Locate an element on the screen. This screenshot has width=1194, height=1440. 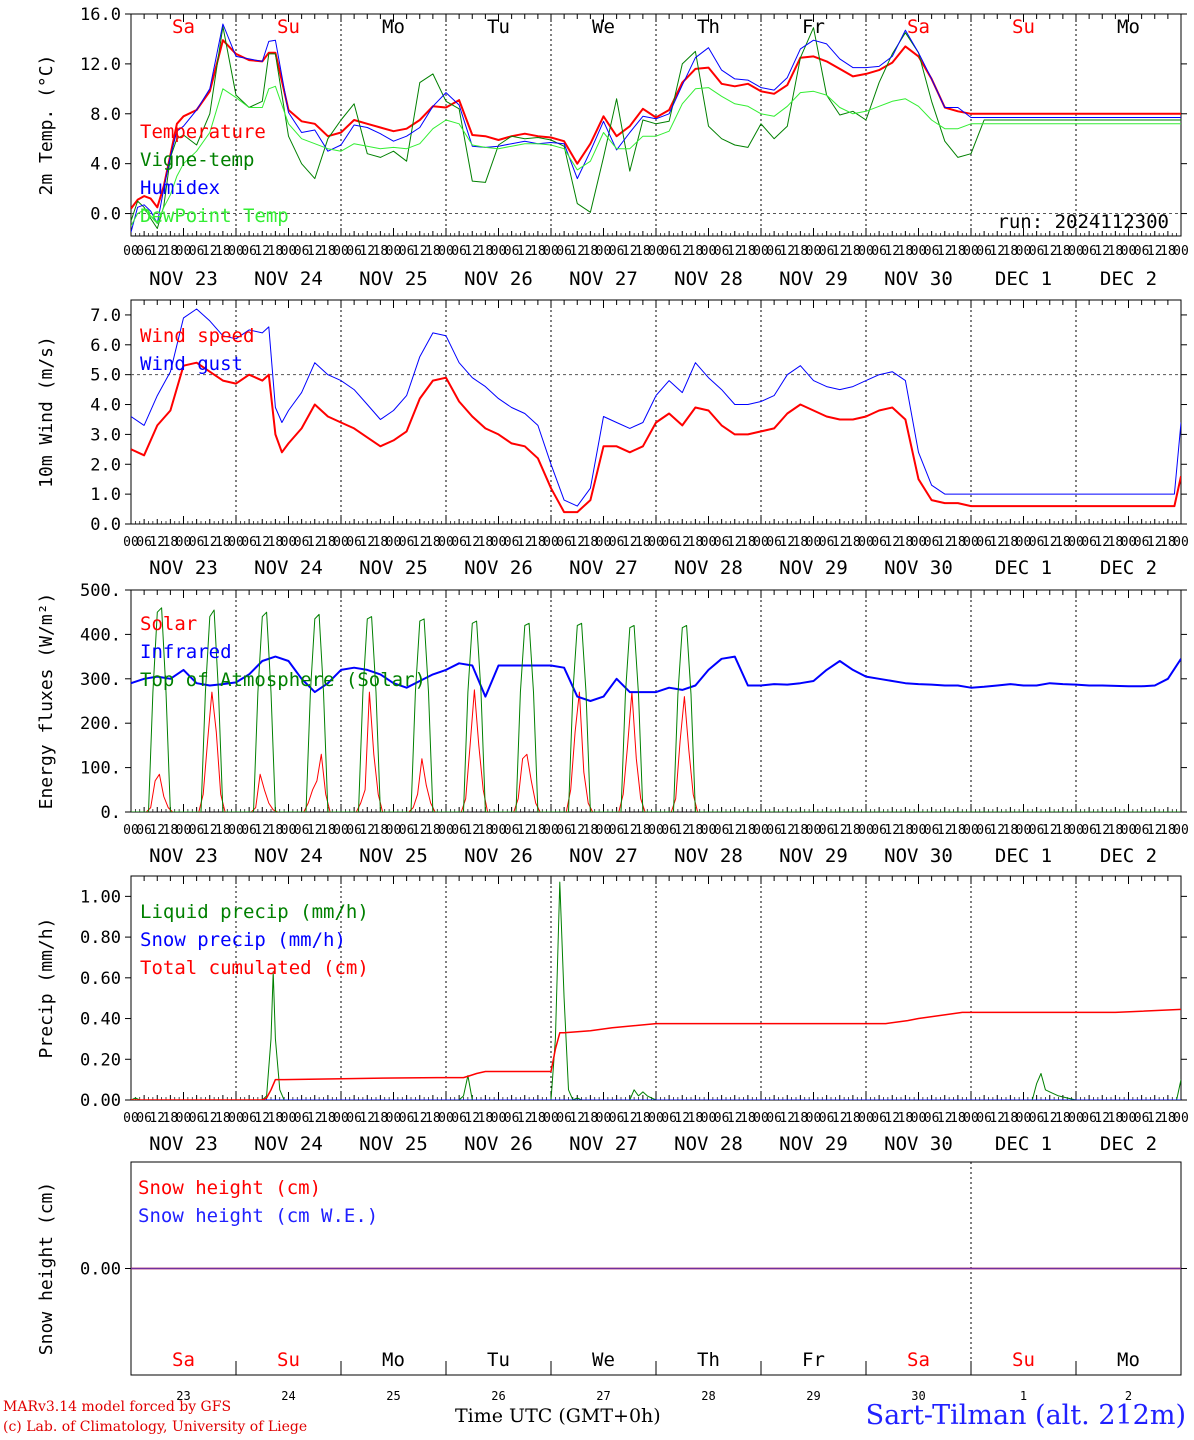
series-line-dewpoint-temp is located at coordinates (656, 156).